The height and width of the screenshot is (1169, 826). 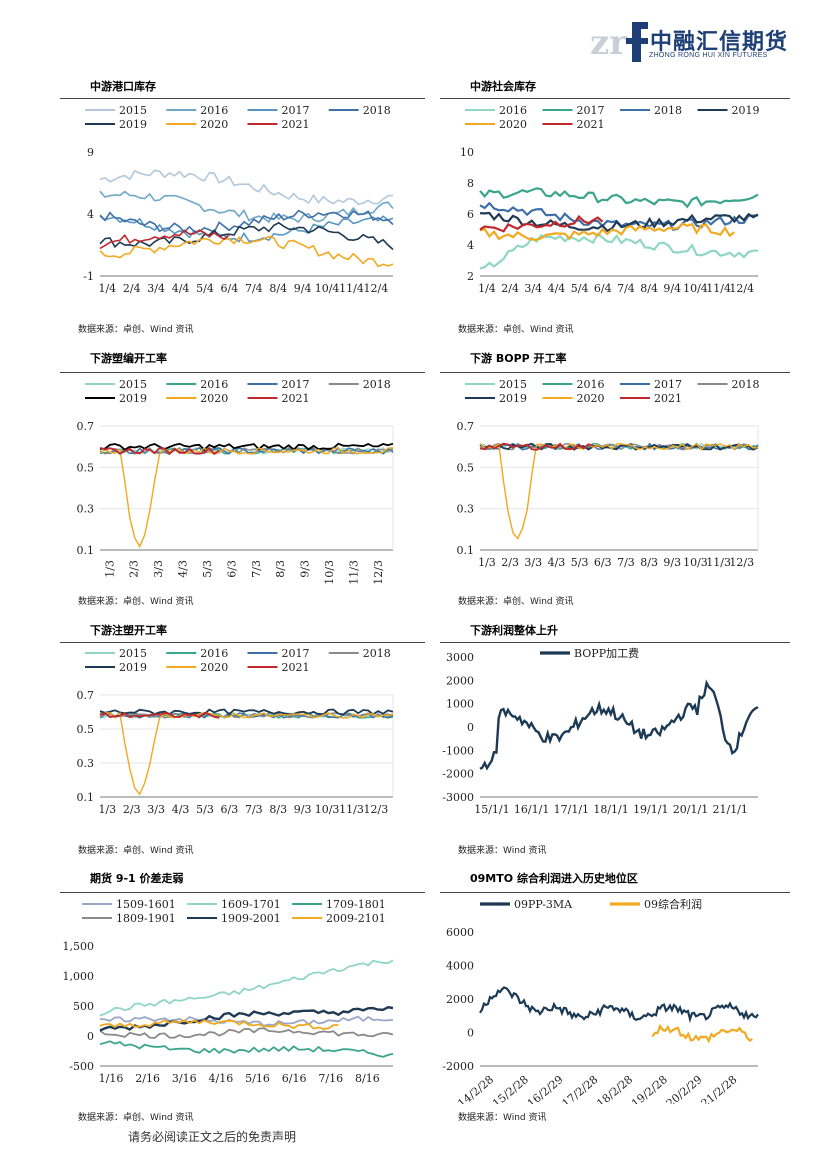 I want to click on y-tick-label: 4000, so click(x=460, y=966).